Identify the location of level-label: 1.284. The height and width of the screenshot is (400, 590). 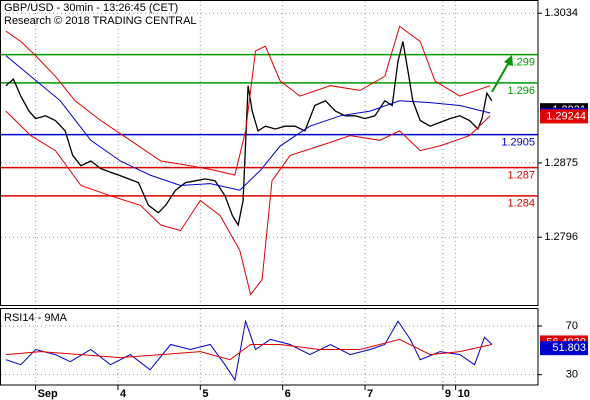
(521, 204).